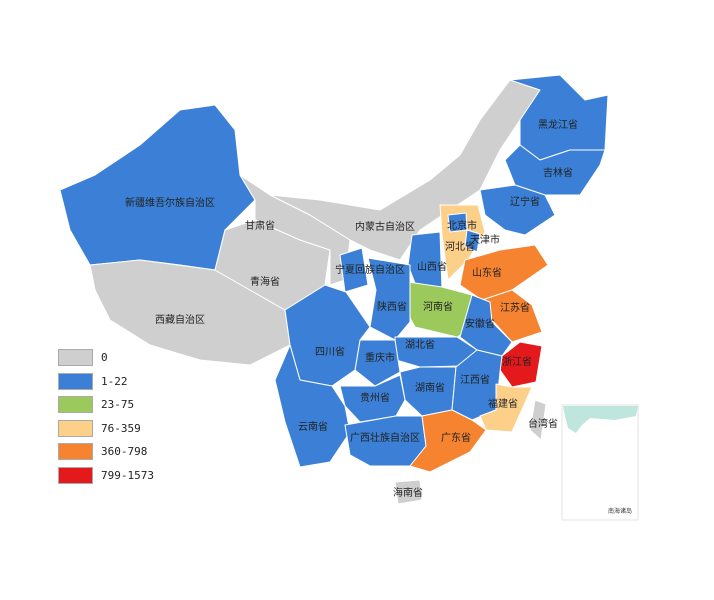  What do you see at coordinates (558, 172) in the screenshot?
I see `province-label-jilin: 吉林省` at bounding box center [558, 172].